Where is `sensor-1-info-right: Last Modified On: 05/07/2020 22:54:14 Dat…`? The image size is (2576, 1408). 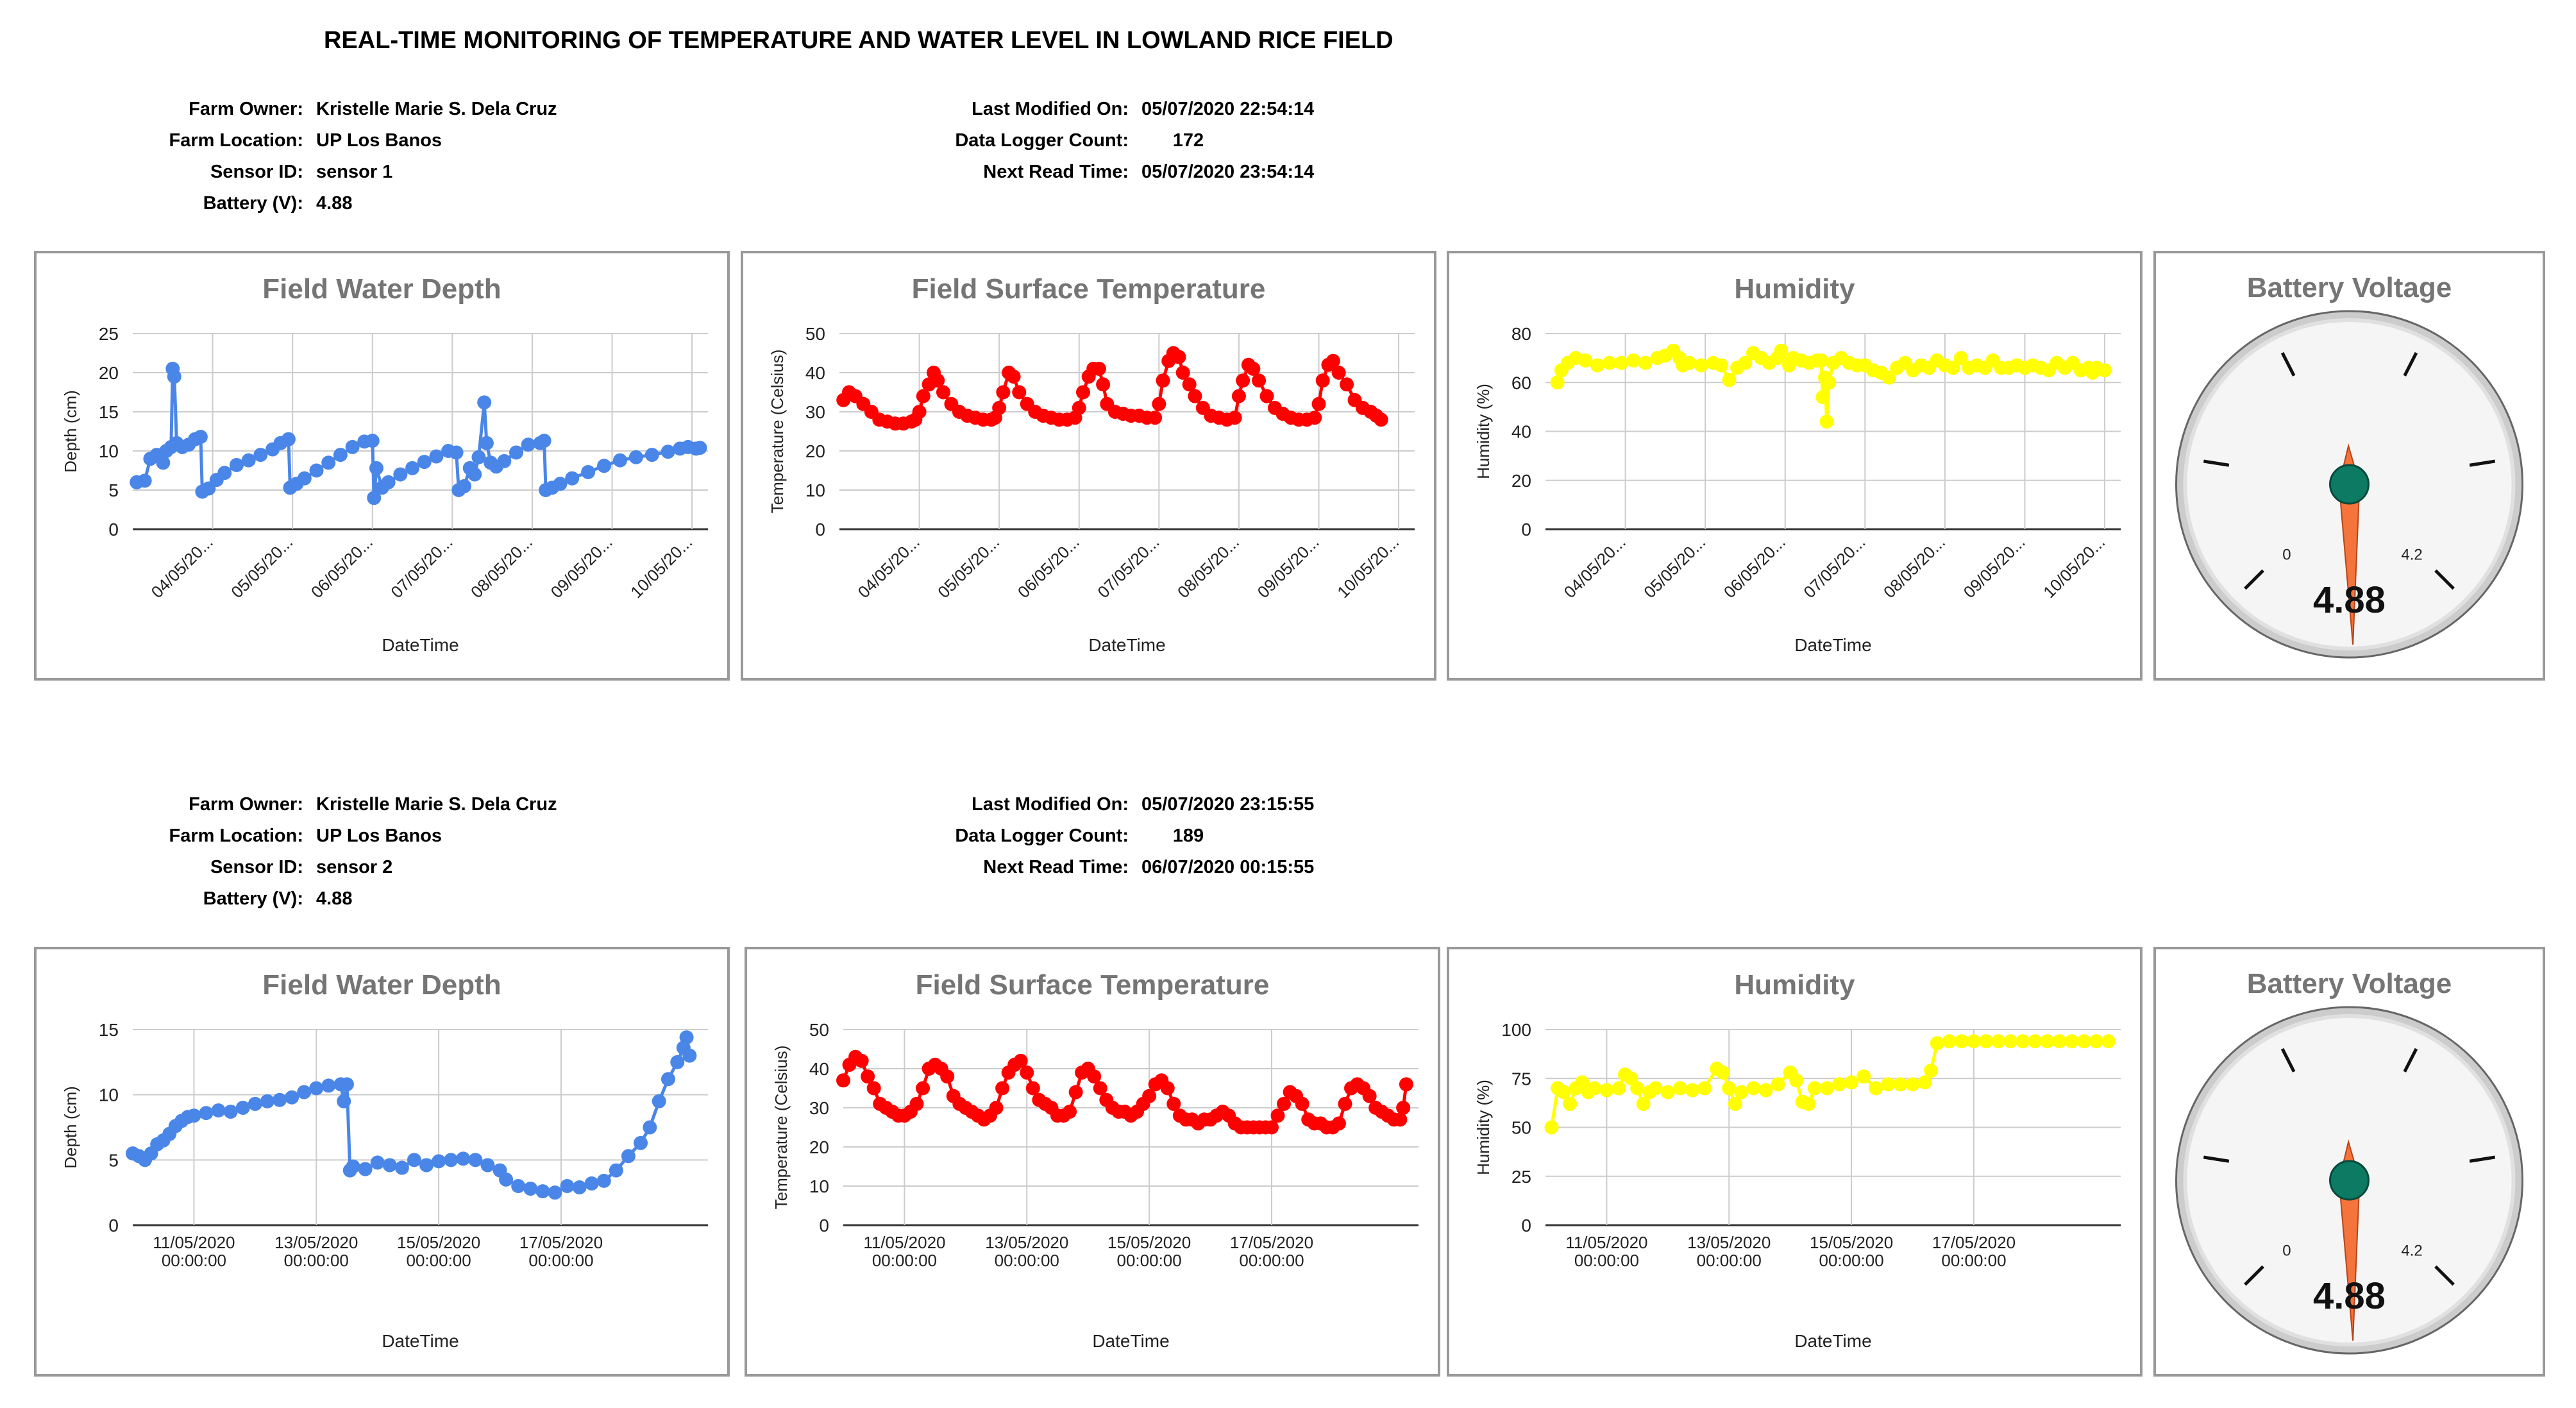
sensor-1-info-right: Last Modified On: 05/07/2020 22:54:14 Dat… is located at coordinates (1059, 141).